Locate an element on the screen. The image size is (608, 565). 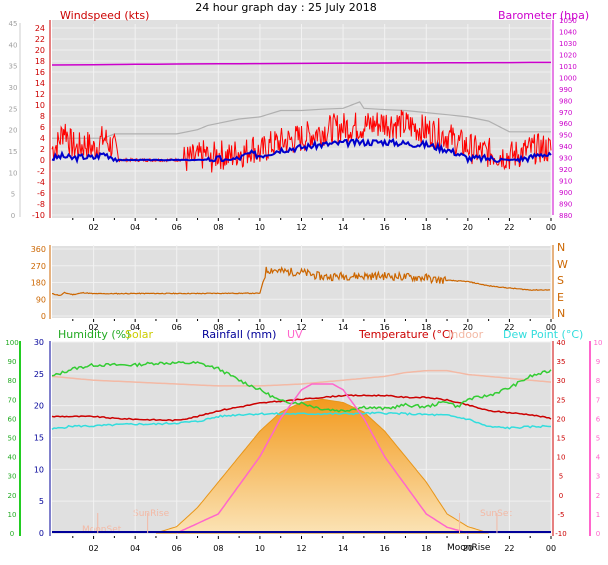
wind-xtick-label: 04 is located at coordinates (135, 227).